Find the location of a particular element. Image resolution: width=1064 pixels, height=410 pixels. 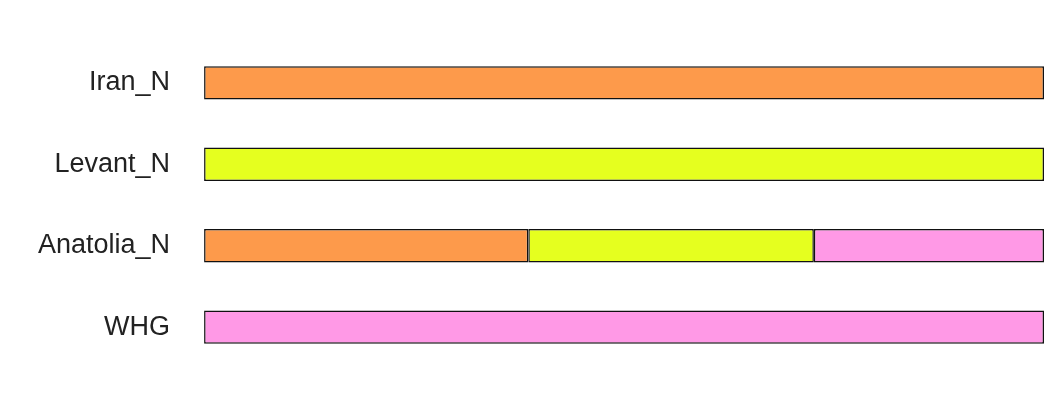

y-tick-label: Iran_N is located at coordinates (130, 81).